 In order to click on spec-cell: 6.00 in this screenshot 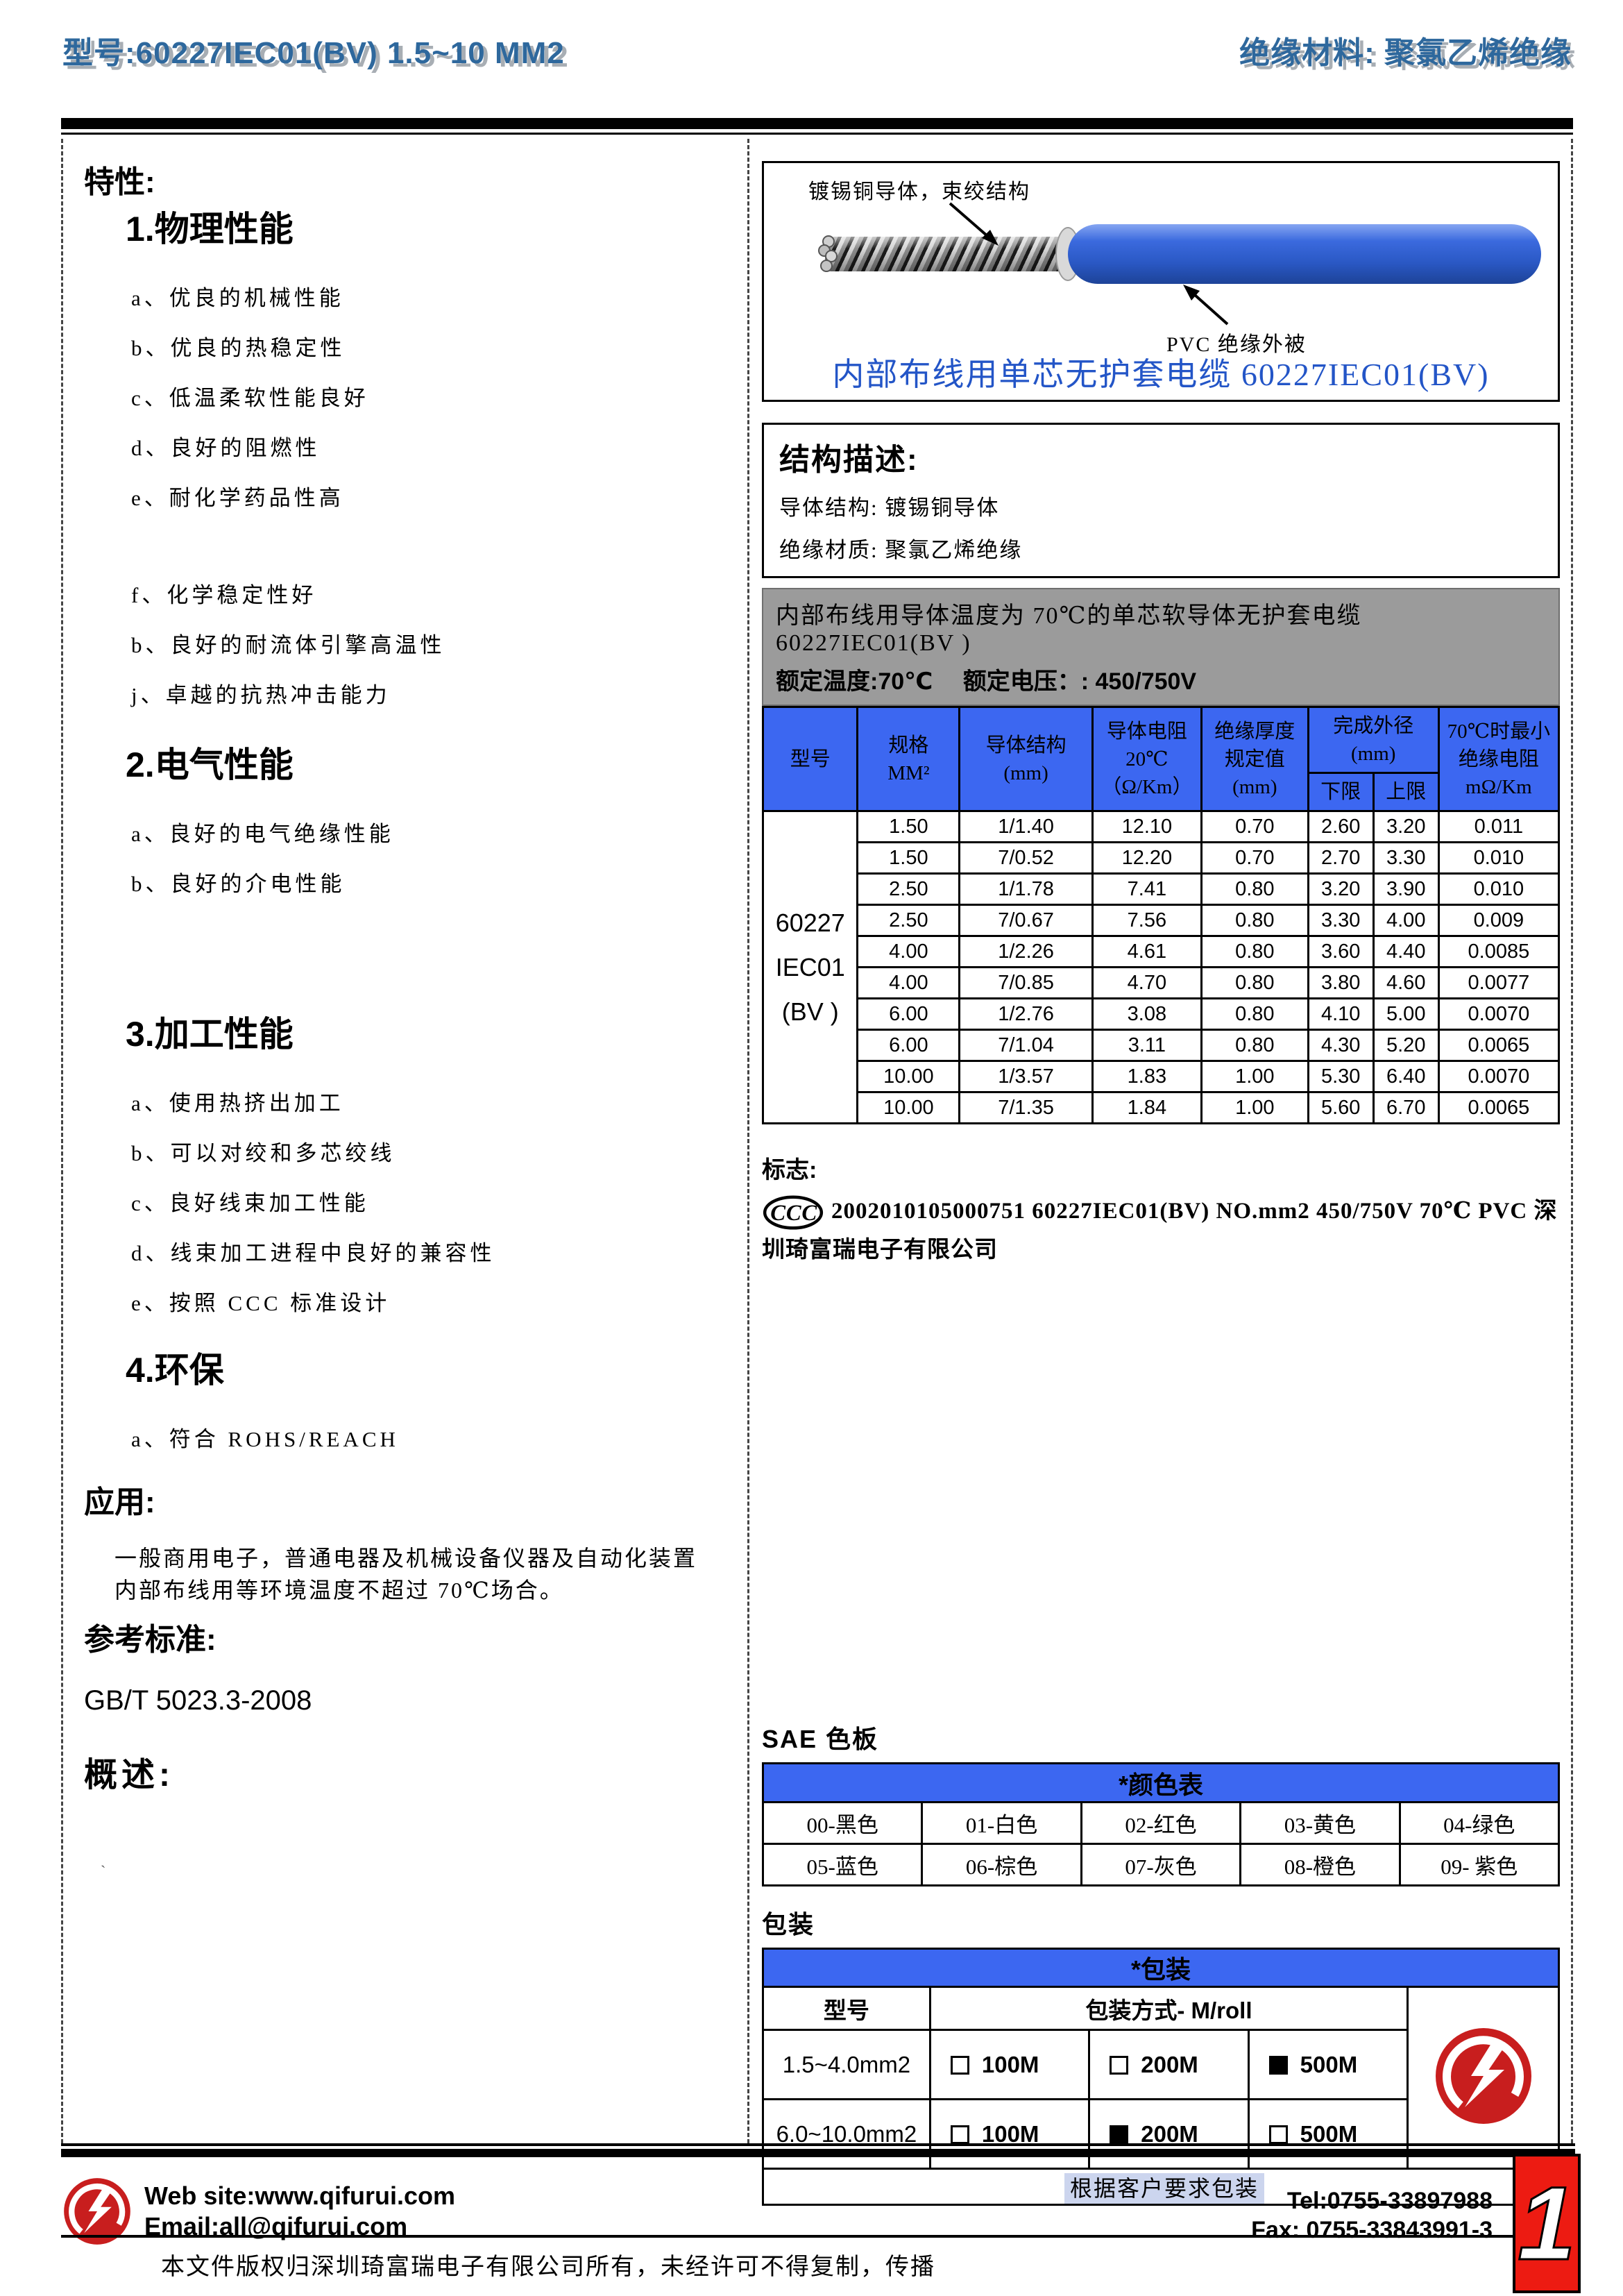, I will do `click(909, 1014)`.